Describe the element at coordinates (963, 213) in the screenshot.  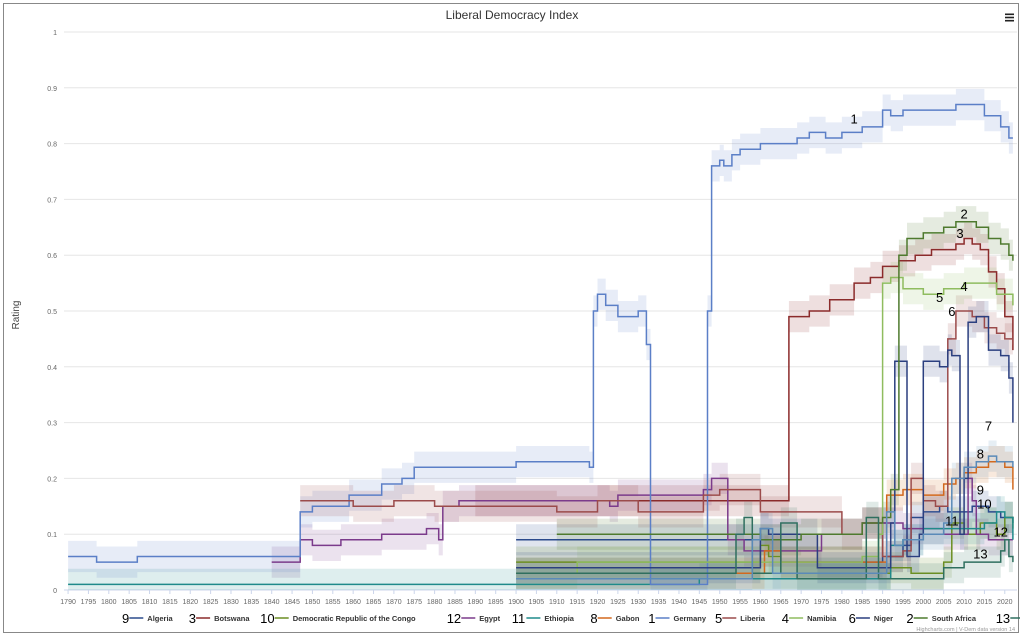
I see `series-annotation: 2` at that location.